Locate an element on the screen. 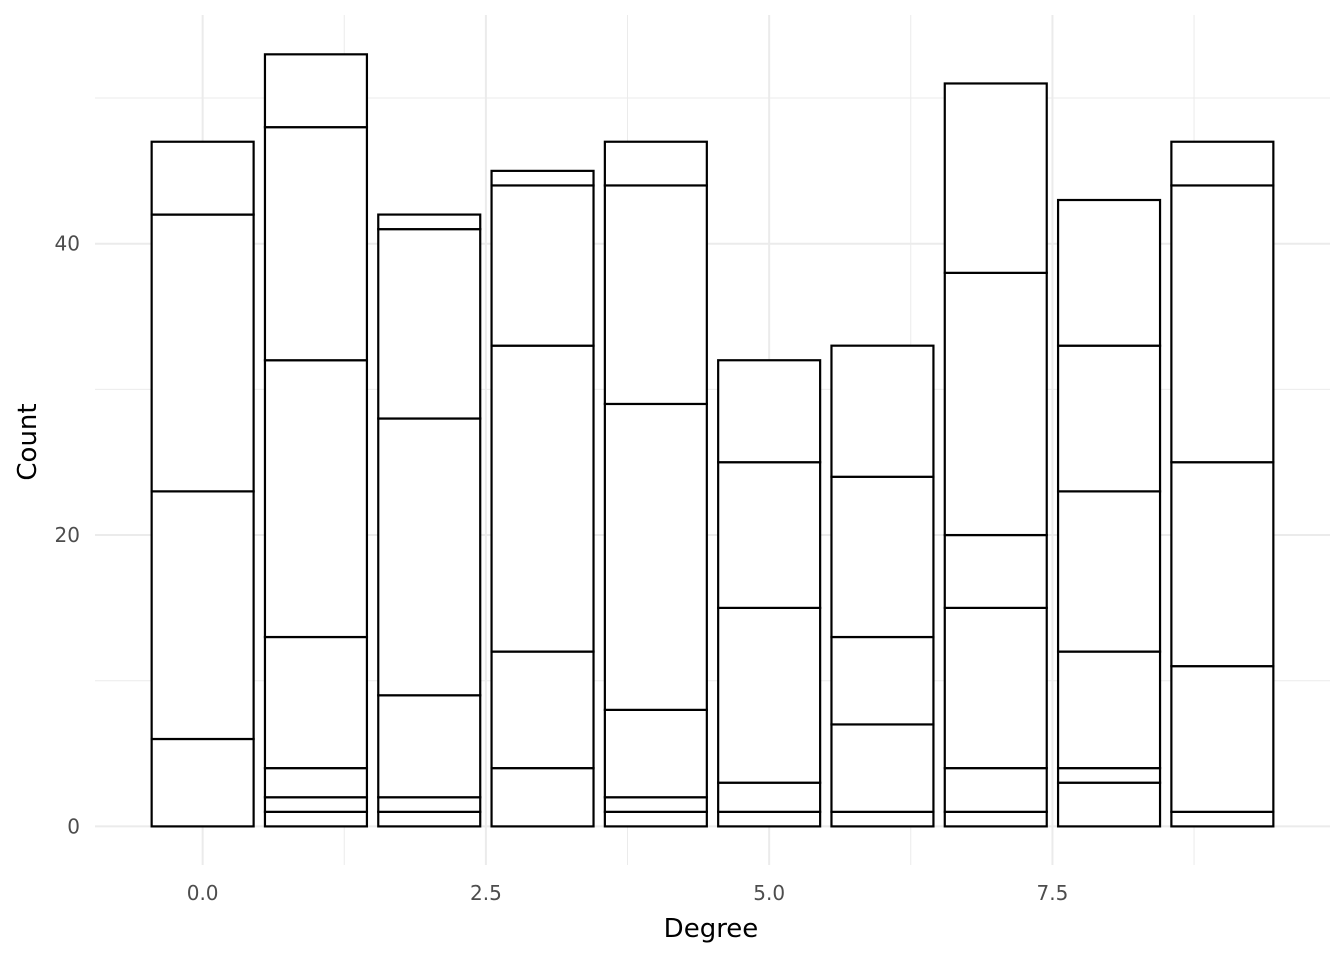  x-axis-ticks: 0.0 2.5 5.0 7.5 is located at coordinates (628, 893).